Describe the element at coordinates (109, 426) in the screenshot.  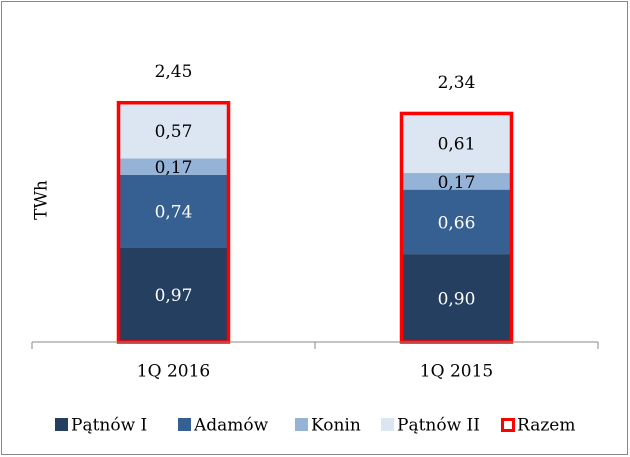
I see `legend-label: Pątnów I` at that location.